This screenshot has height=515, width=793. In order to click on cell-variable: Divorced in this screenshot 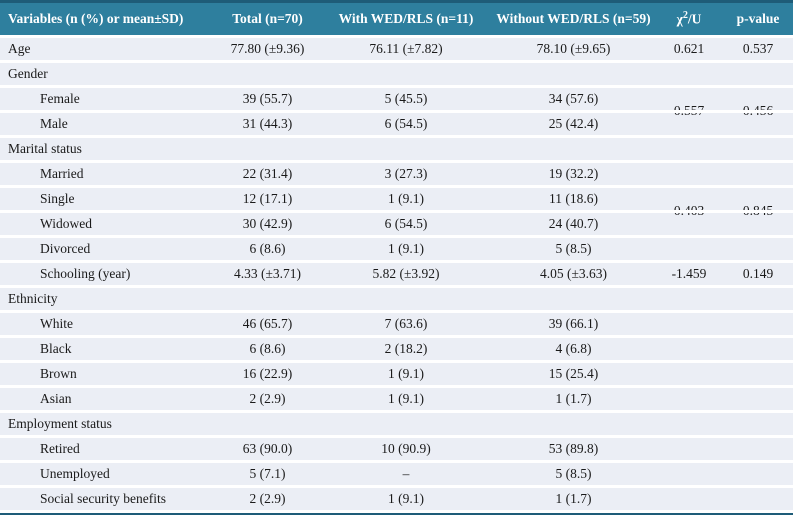, I will do `click(65, 248)`.